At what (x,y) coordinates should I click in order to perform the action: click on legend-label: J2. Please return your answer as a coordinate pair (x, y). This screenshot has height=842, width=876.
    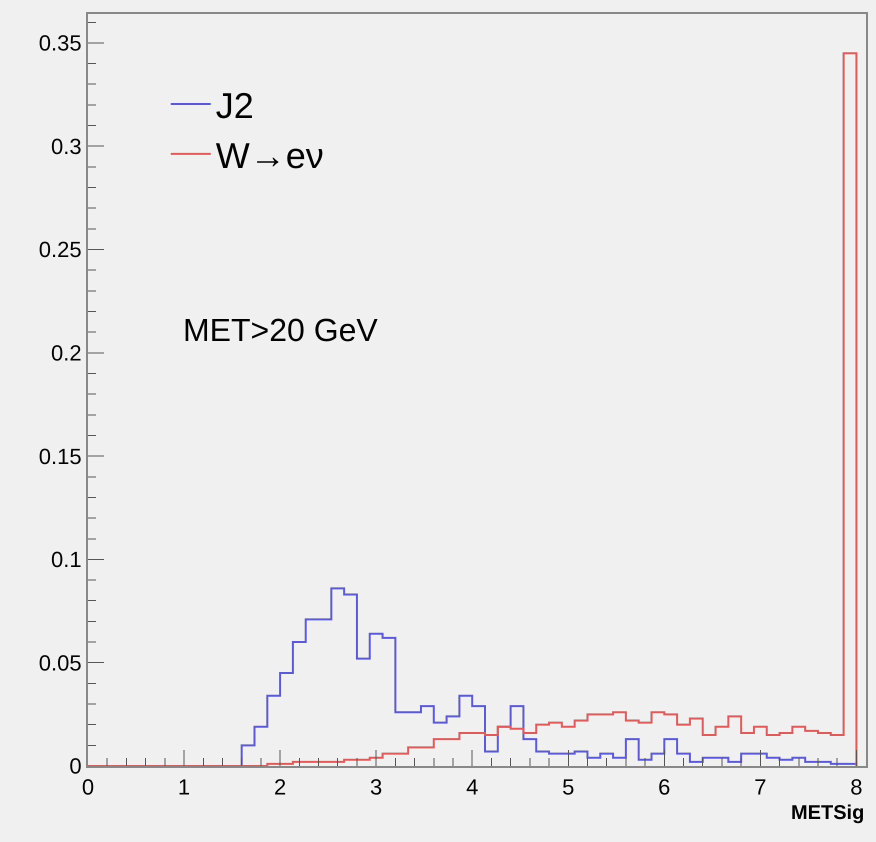
    Looking at the image, I should click on (235, 105).